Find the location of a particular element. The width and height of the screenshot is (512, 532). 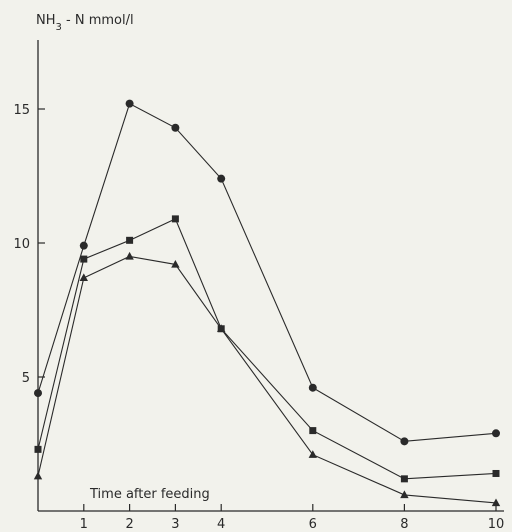

y-tick-label: 10 is located at coordinates (21, 244).